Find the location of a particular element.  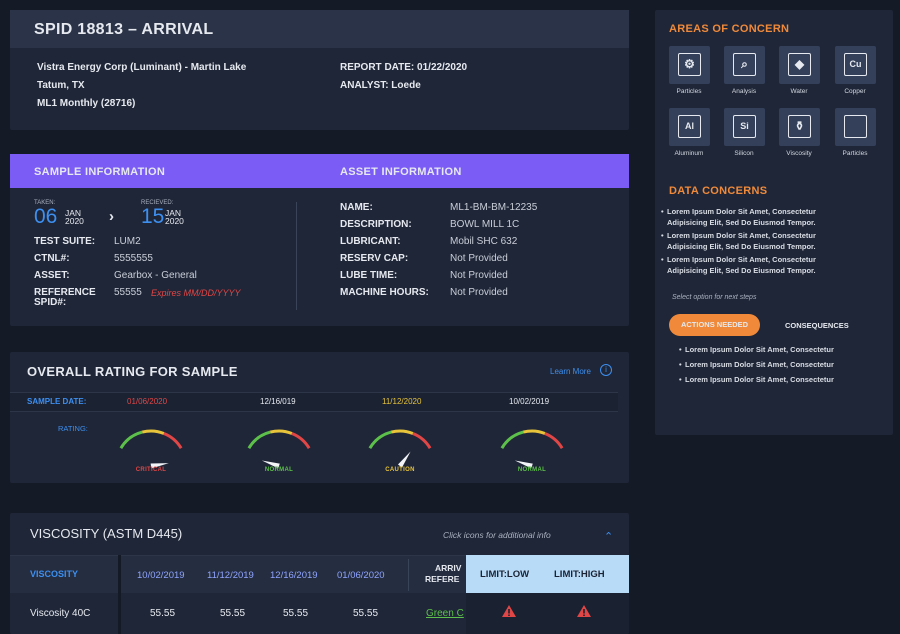

consequences-button: CONSEQUENCES is located at coordinates (817, 325).